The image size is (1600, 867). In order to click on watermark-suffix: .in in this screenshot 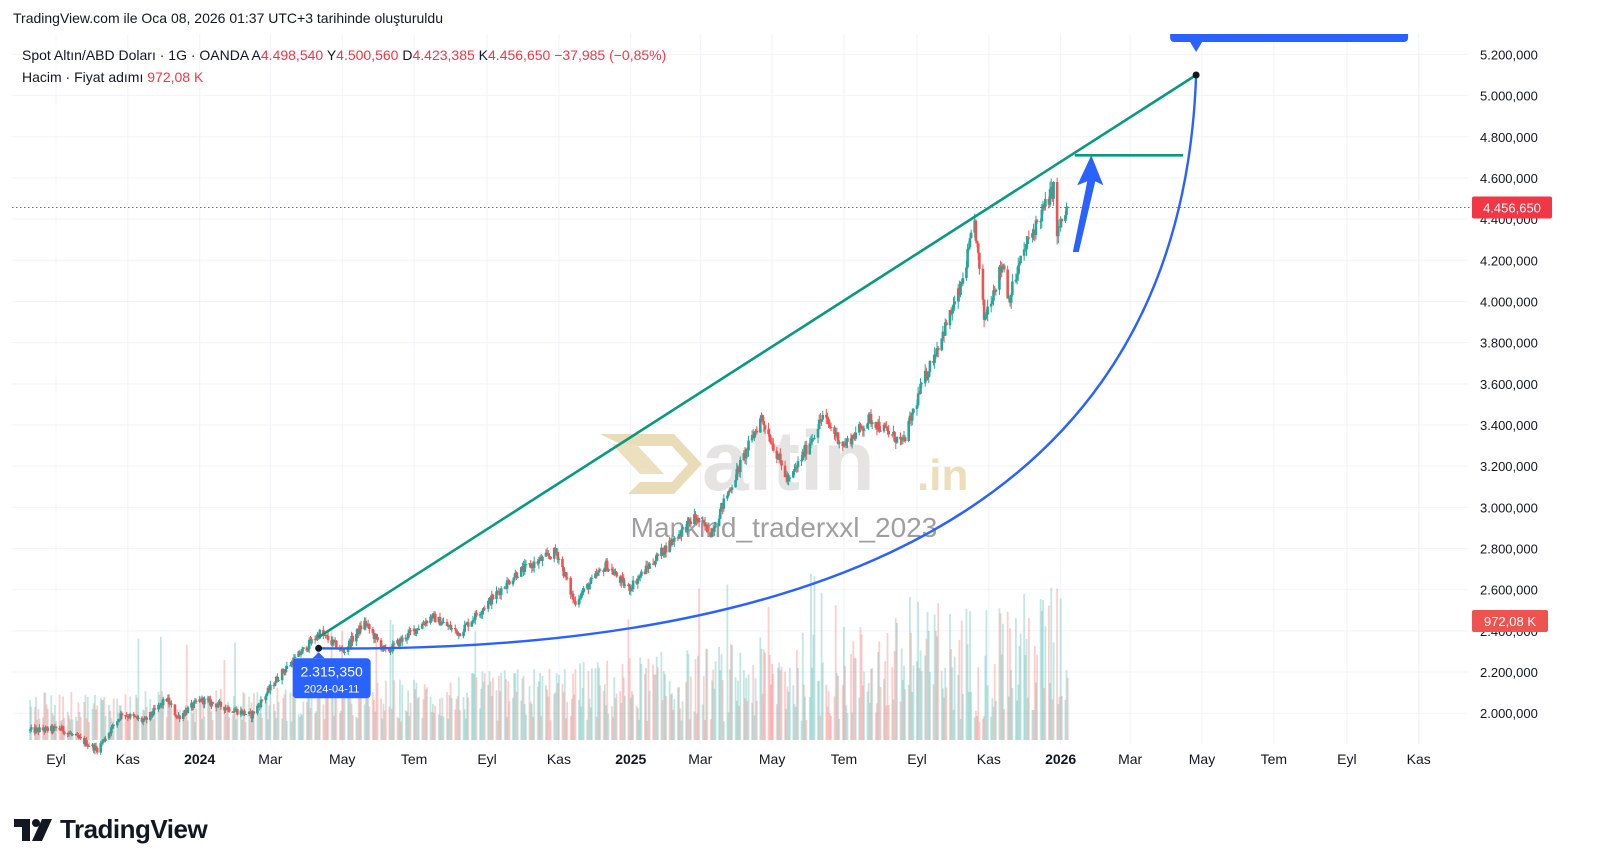, I will do `click(942, 475)`.